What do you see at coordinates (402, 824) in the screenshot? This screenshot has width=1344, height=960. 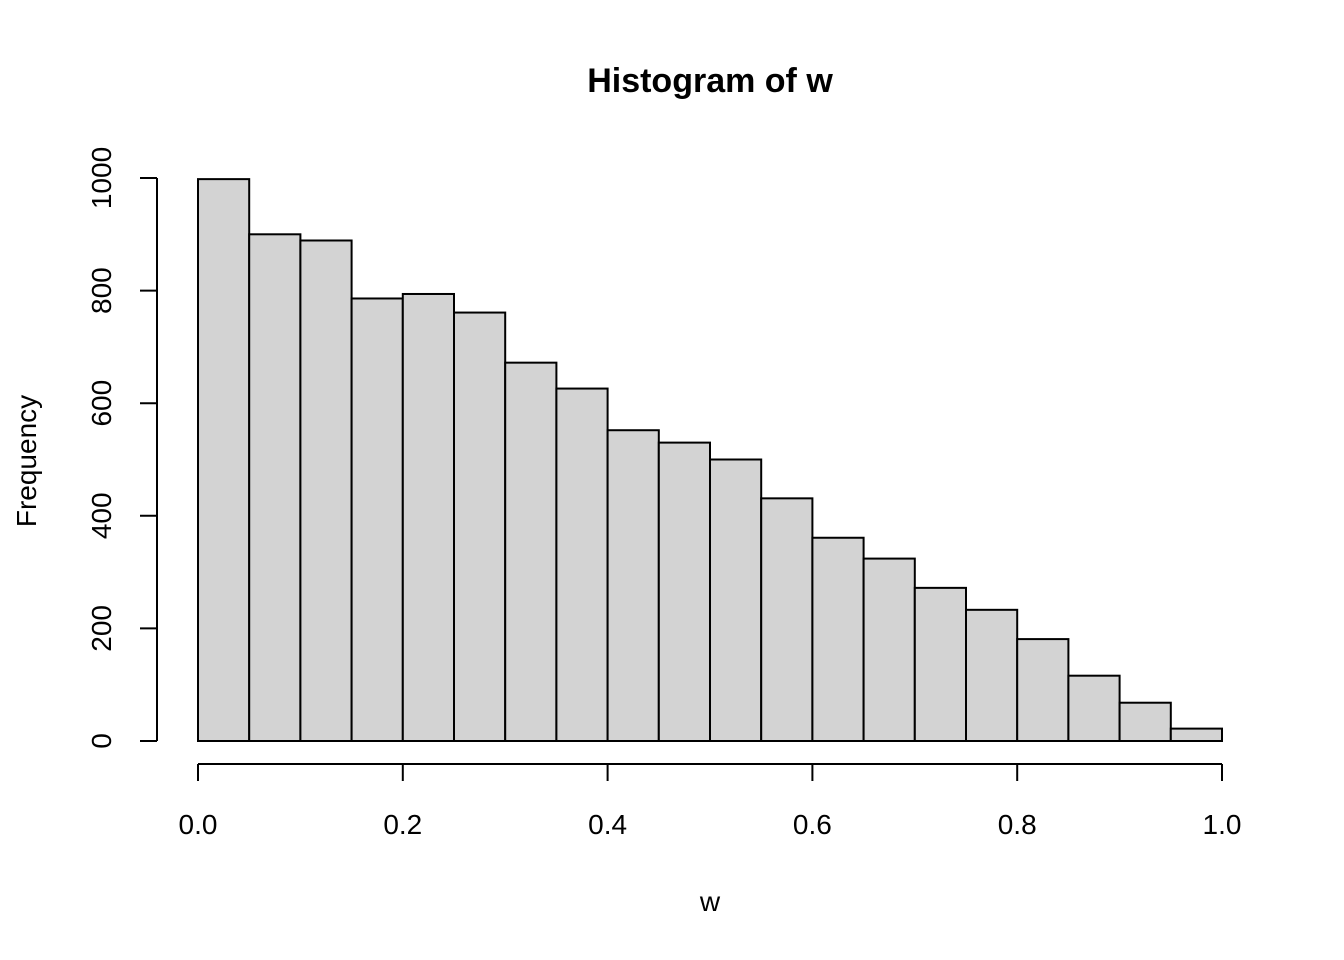 I see `x-tick-label: 0.2` at bounding box center [402, 824].